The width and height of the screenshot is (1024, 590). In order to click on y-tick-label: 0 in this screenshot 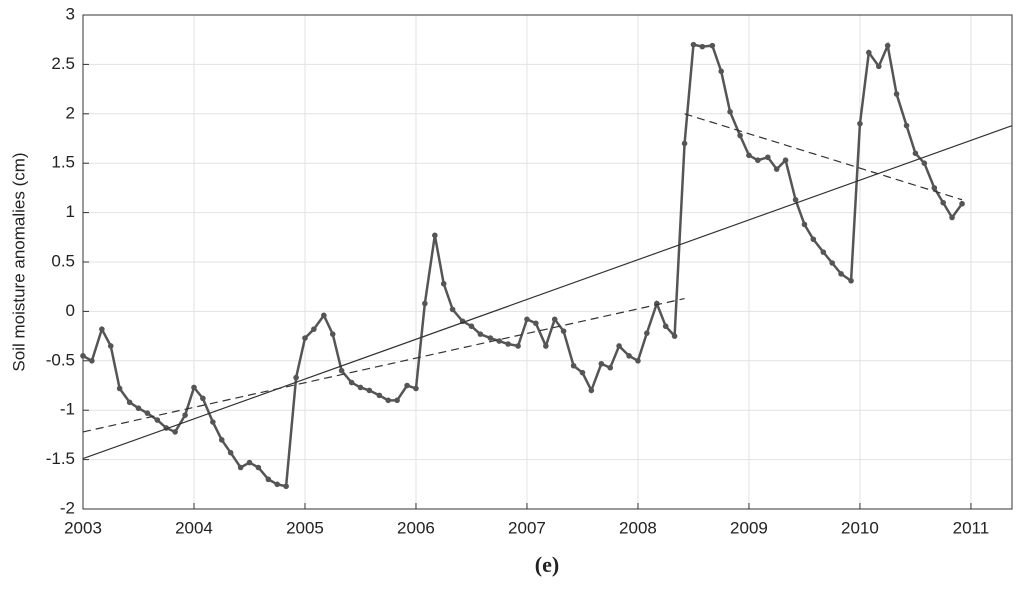, I will do `click(70, 310)`.